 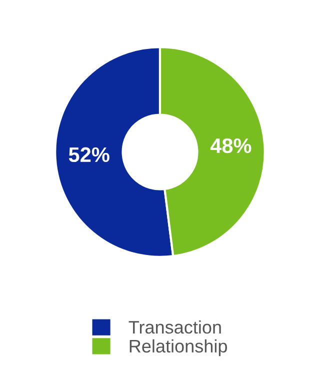 I want to click on data-label: 48%, so click(x=231, y=146).